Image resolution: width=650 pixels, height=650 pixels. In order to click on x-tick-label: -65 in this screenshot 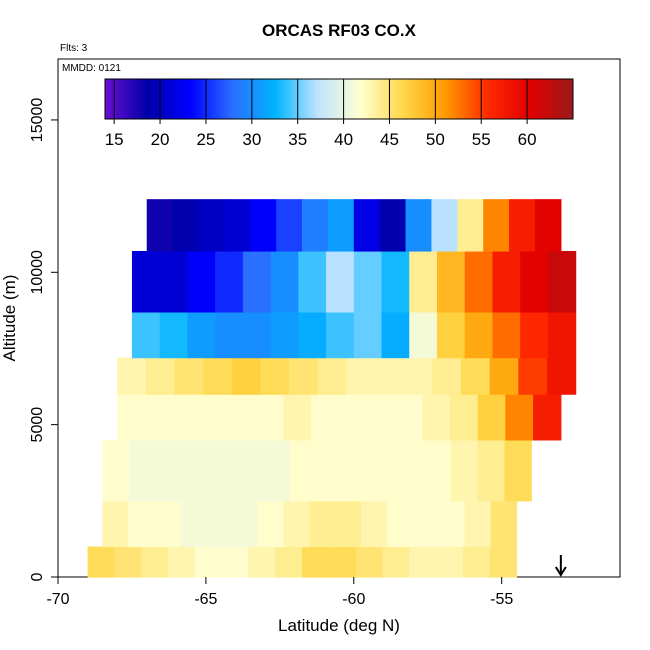, I will do `click(205, 599)`.